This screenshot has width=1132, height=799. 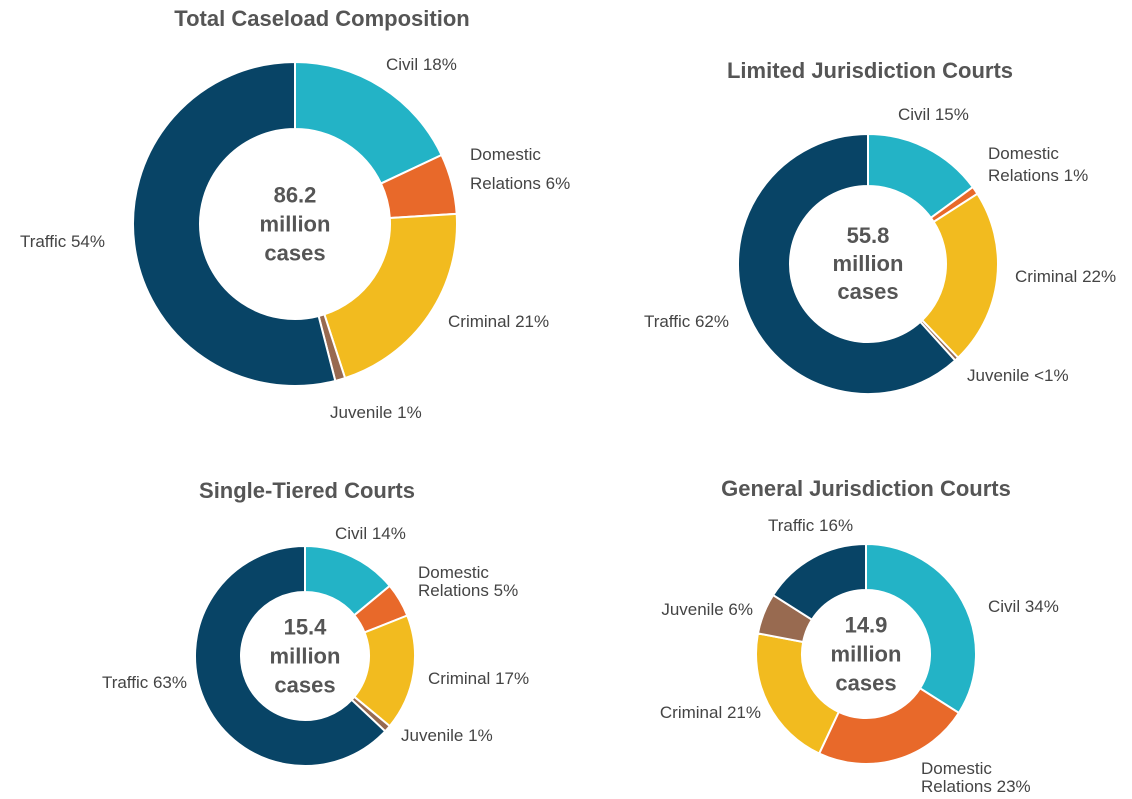 I want to click on center-text: 15.4 million cases, so click(x=305, y=656).